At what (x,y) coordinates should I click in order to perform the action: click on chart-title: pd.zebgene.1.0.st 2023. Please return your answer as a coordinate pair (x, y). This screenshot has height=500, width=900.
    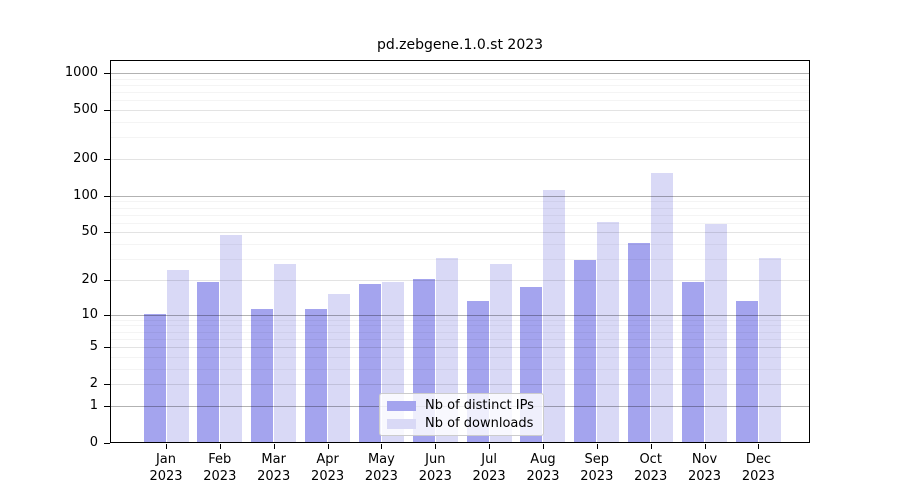
    Looking at the image, I should click on (460, 45).